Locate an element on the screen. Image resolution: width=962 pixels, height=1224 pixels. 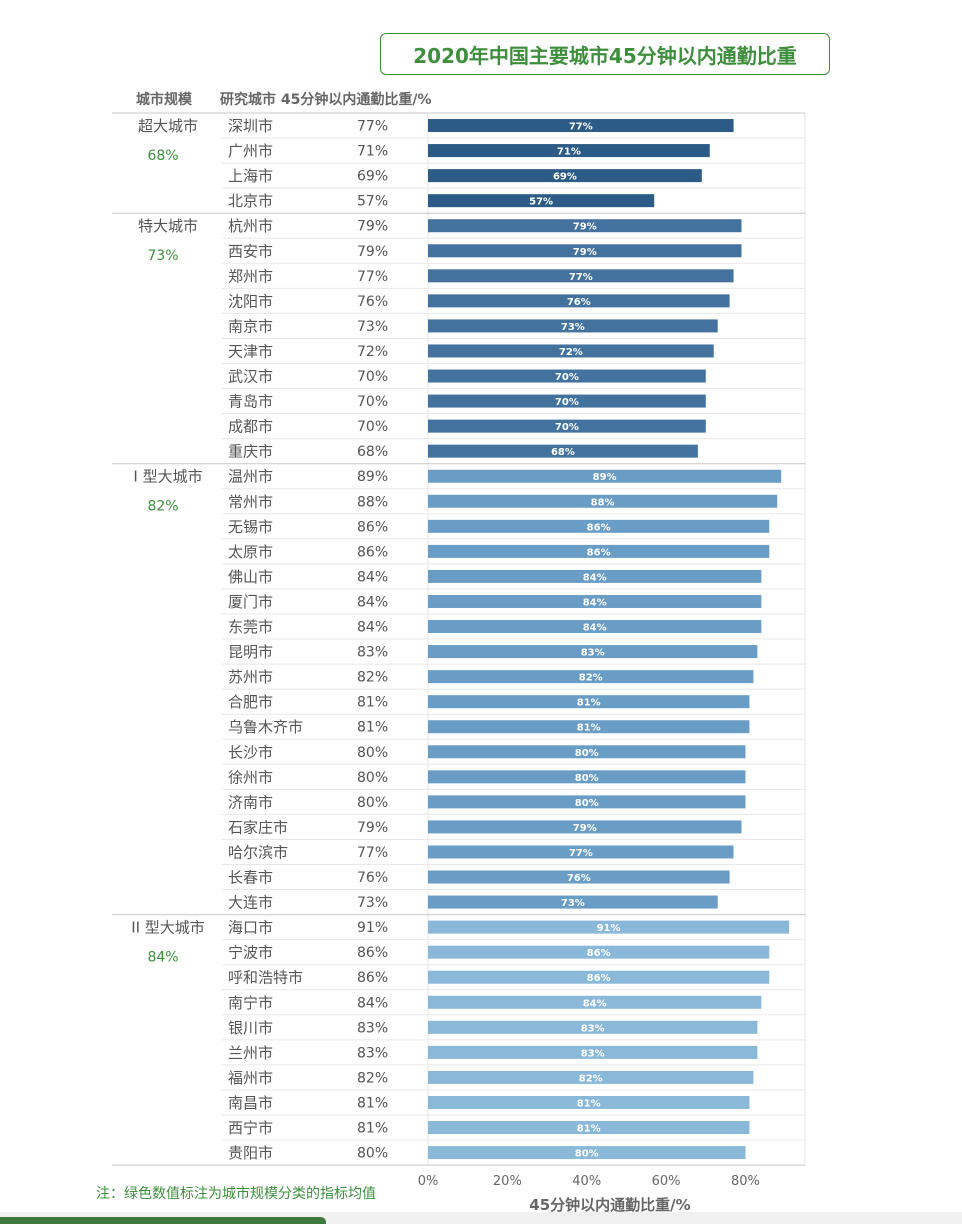
x-axis-title: 45分钟以内通勤比重/% is located at coordinates (609, 1205).